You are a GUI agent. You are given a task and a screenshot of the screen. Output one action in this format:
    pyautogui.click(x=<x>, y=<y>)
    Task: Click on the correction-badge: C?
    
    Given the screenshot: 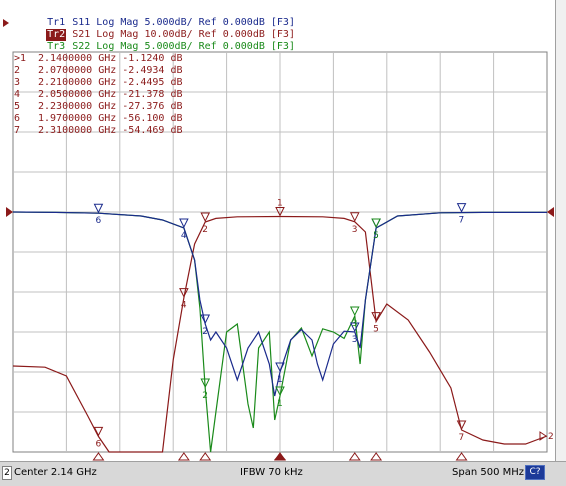 What is the action you would take?
    pyautogui.click(x=535, y=472)
    